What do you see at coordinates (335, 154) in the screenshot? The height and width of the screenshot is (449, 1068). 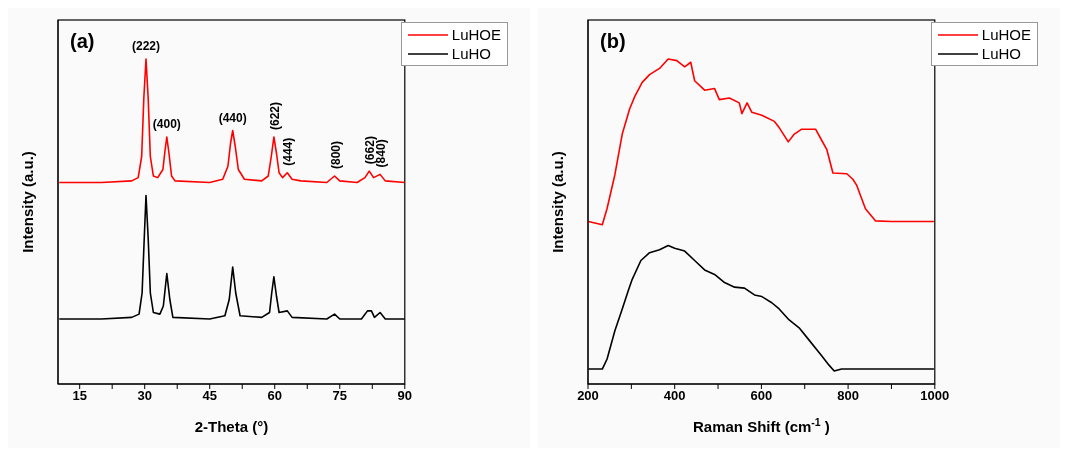 I see `annotation: (800)` at bounding box center [335, 154].